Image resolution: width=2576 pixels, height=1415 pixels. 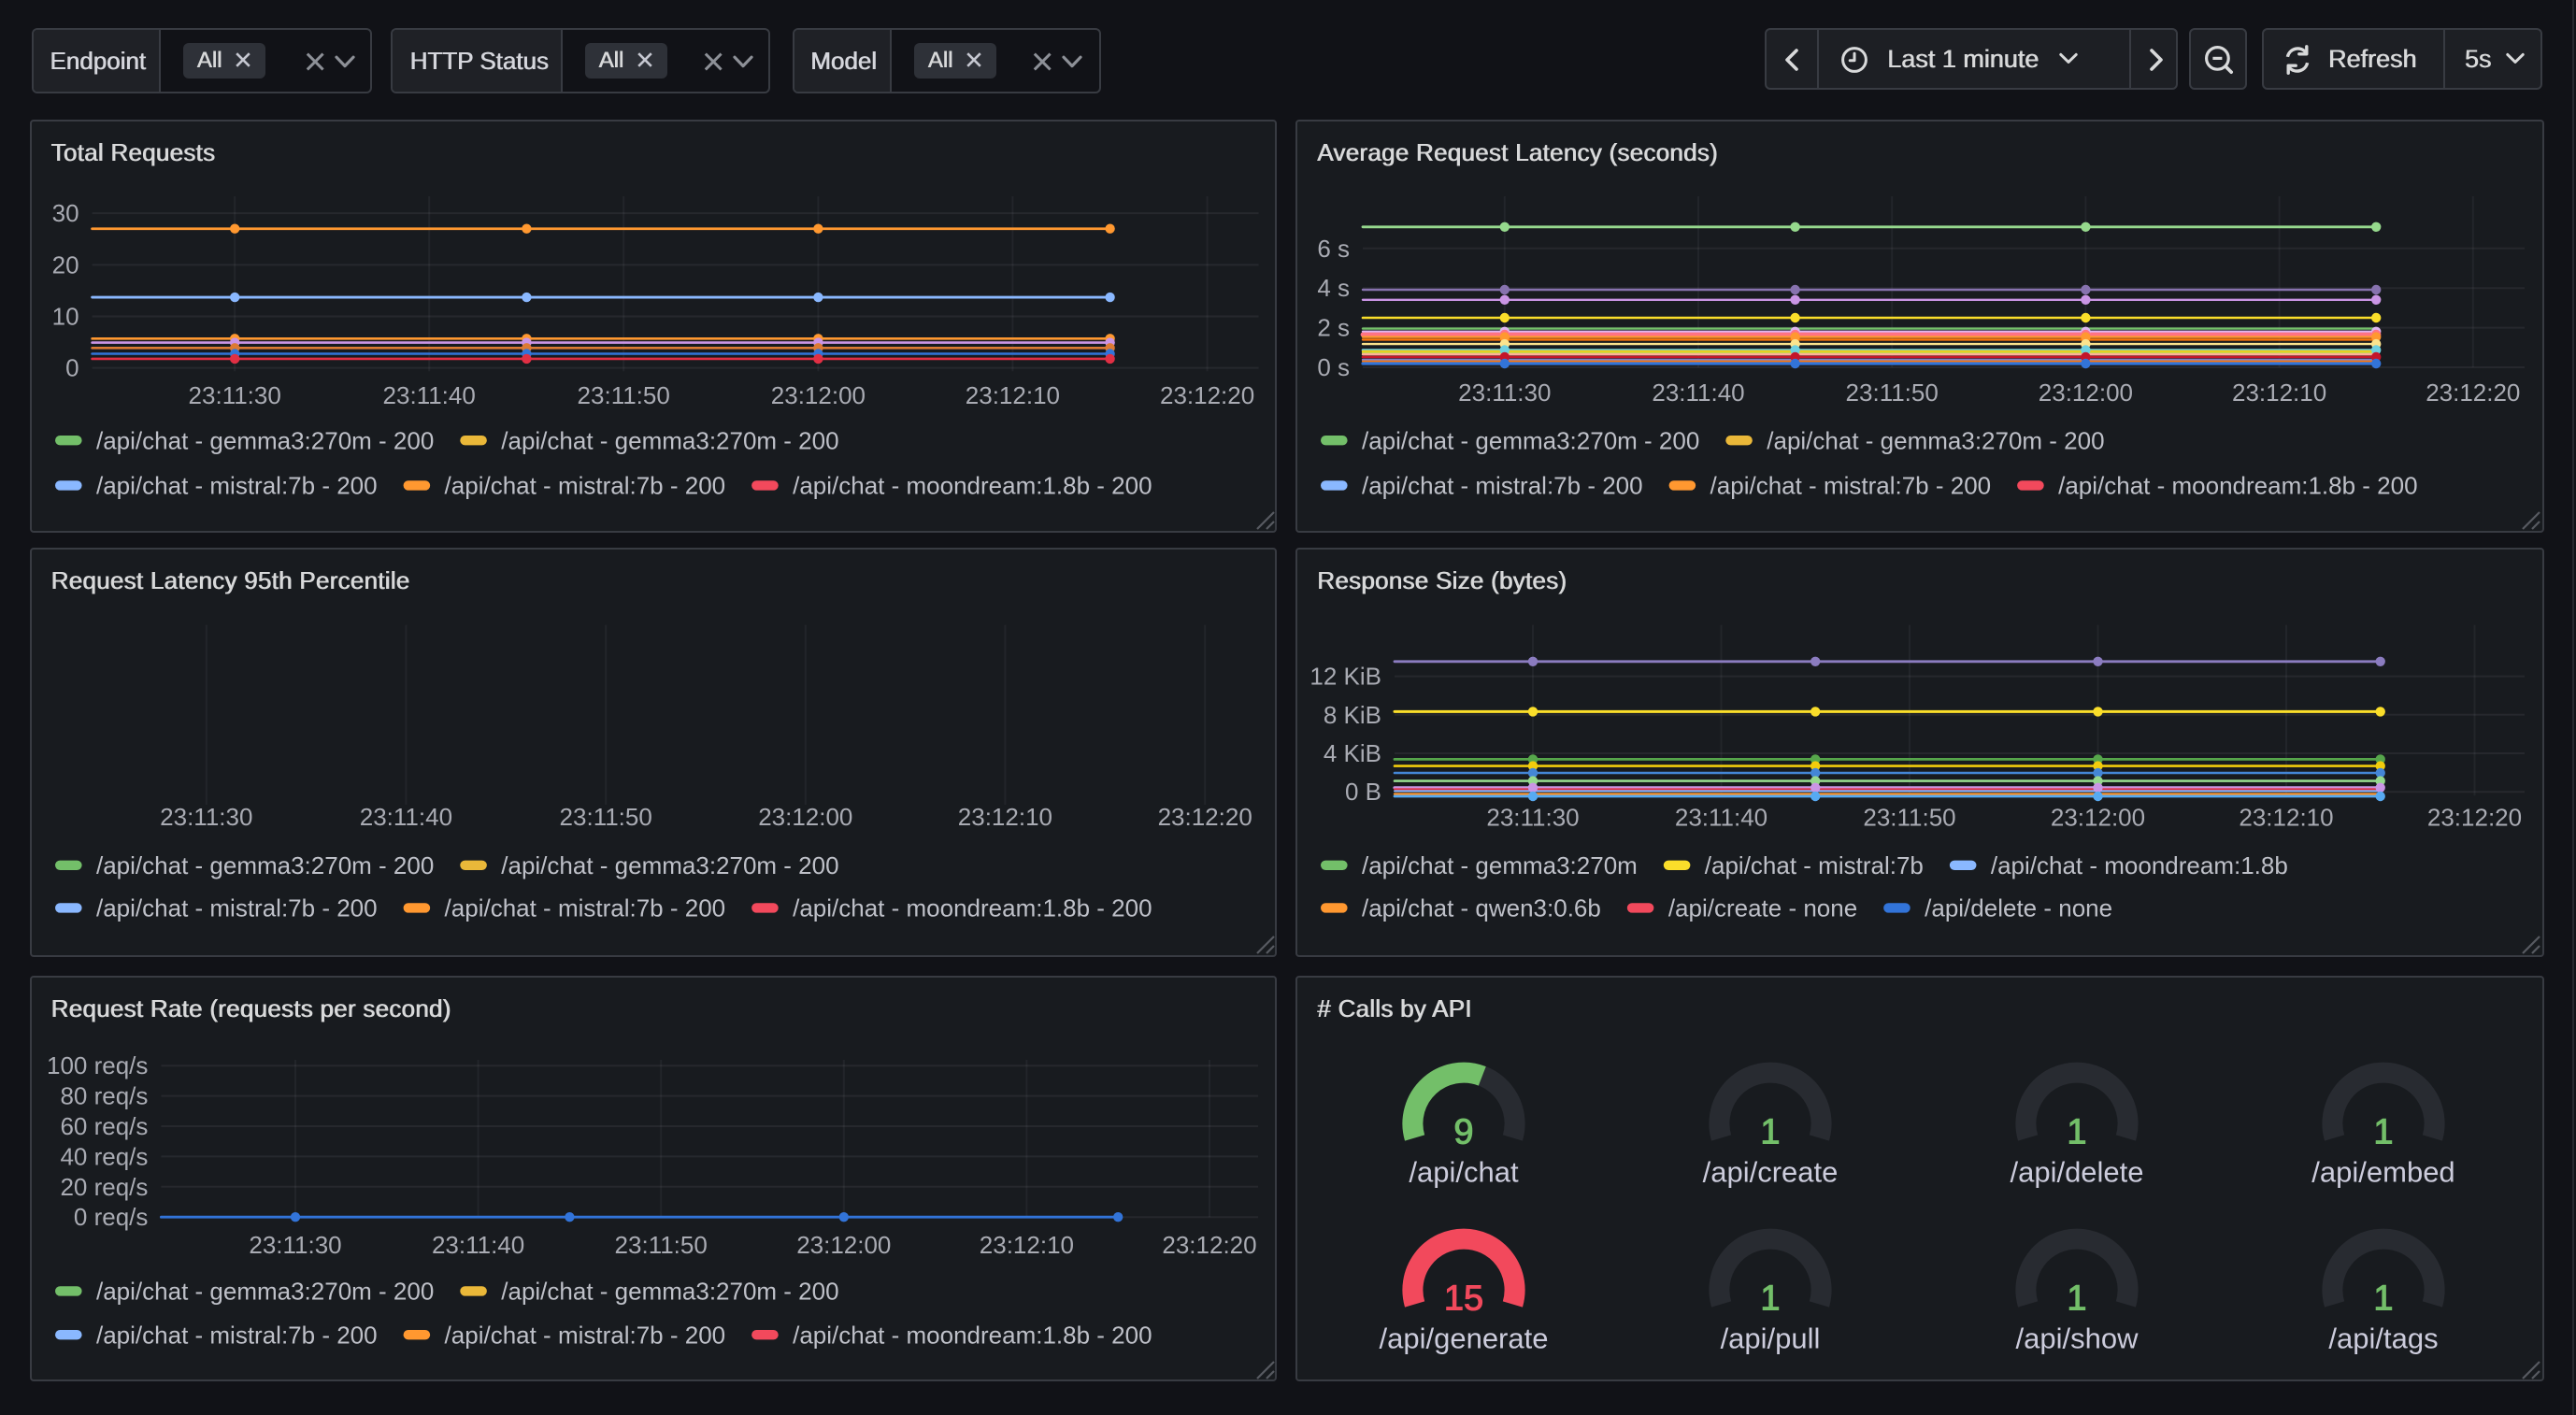 What do you see at coordinates (1481, 907) in the screenshot?
I see `svg-text: /api/chat - qwen3:0.6b` at bounding box center [1481, 907].